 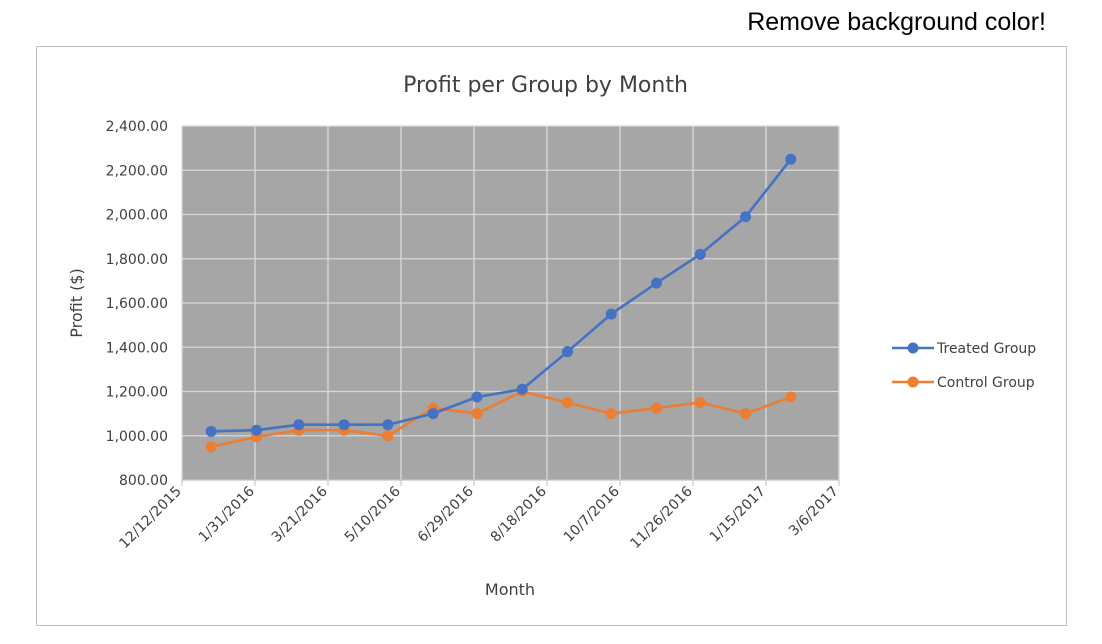 I want to click on legend-label-control-group: Control Group, so click(x=986, y=383).